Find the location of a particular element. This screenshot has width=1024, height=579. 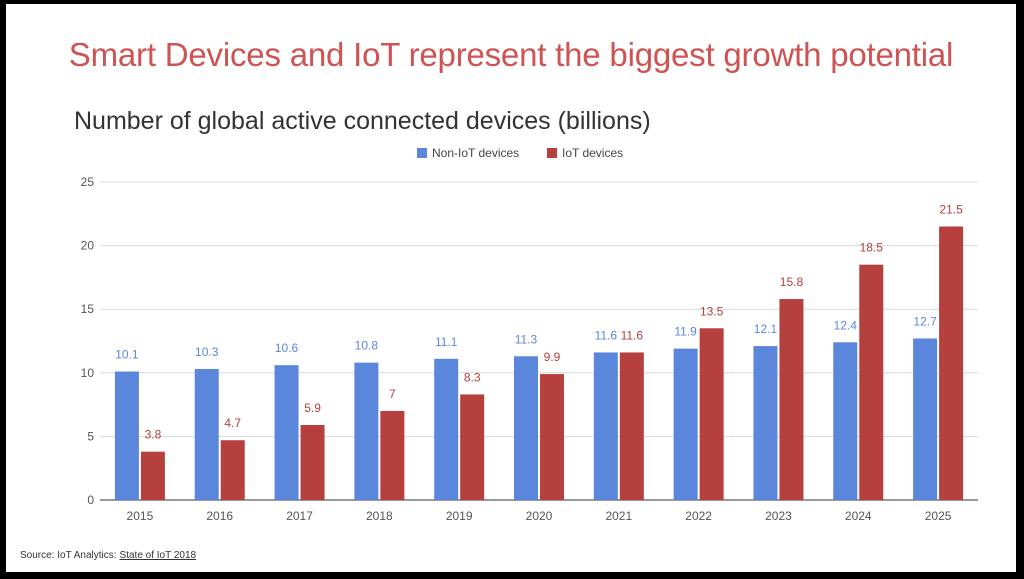

y-tick-label: 0 is located at coordinates (90, 500).